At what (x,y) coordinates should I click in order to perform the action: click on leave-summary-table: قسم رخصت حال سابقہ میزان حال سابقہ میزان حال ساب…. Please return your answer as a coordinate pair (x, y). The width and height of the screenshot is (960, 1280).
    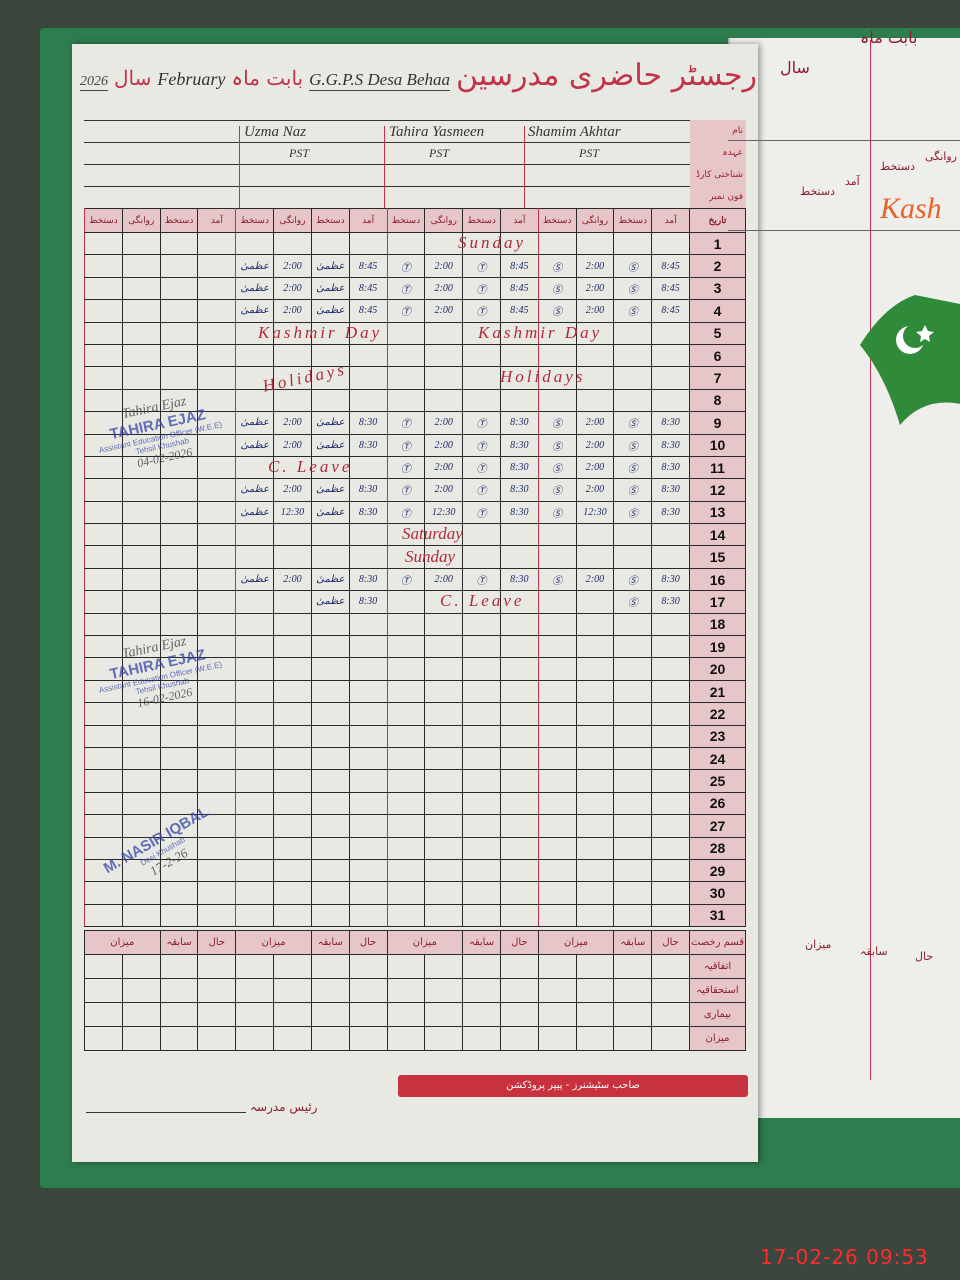
    Looking at the image, I should click on (415, 990).